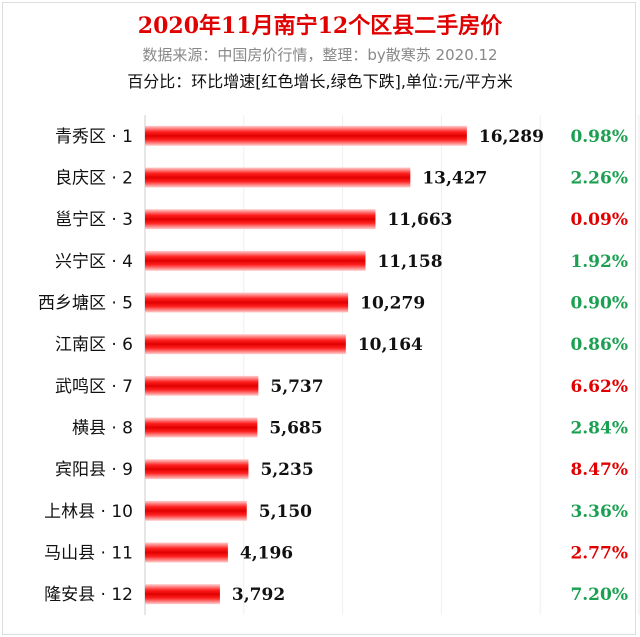  Describe the element at coordinates (266, 554) in the screenshot. I see `value-label: 4,196` at that location.